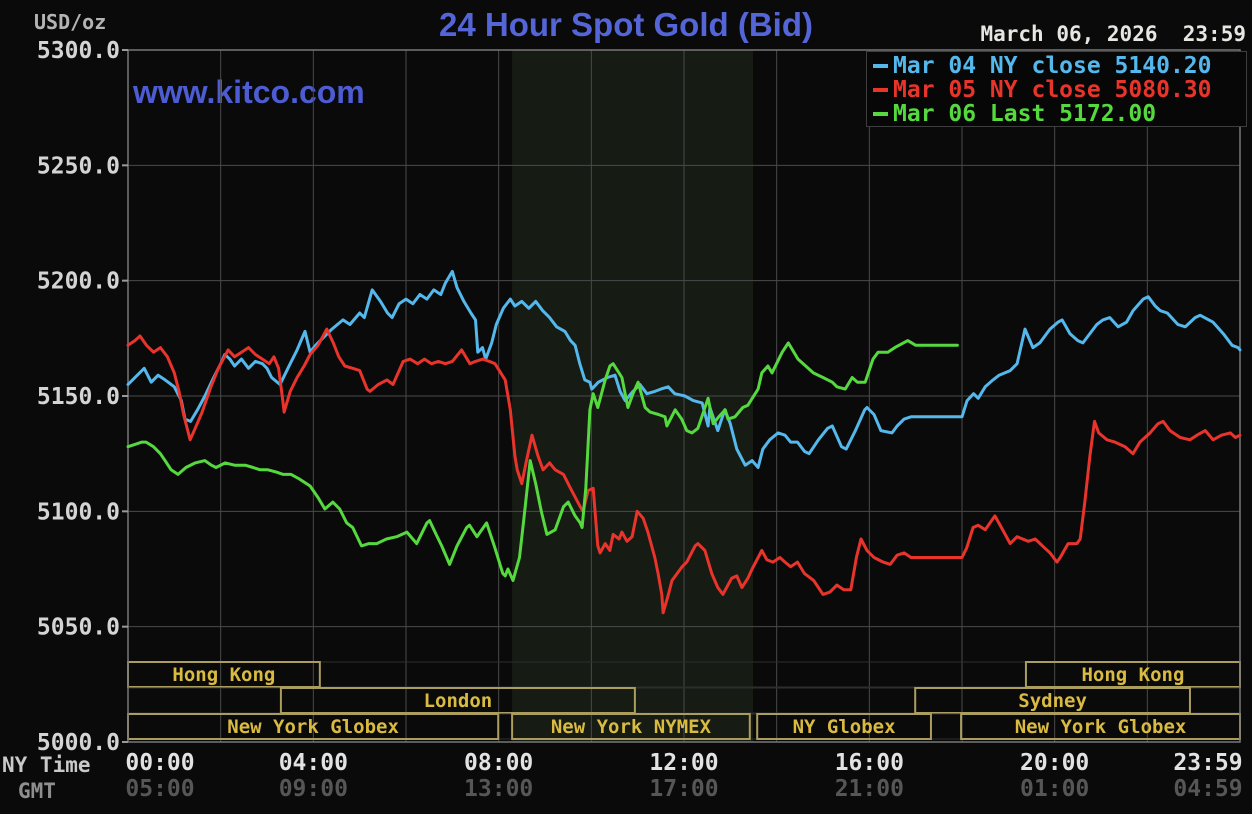  What do you see at coordinates (1054, 789) in the screenshot?
I see `x-tick-label-gmt: 01:00` at bounding box center [1054, 789].